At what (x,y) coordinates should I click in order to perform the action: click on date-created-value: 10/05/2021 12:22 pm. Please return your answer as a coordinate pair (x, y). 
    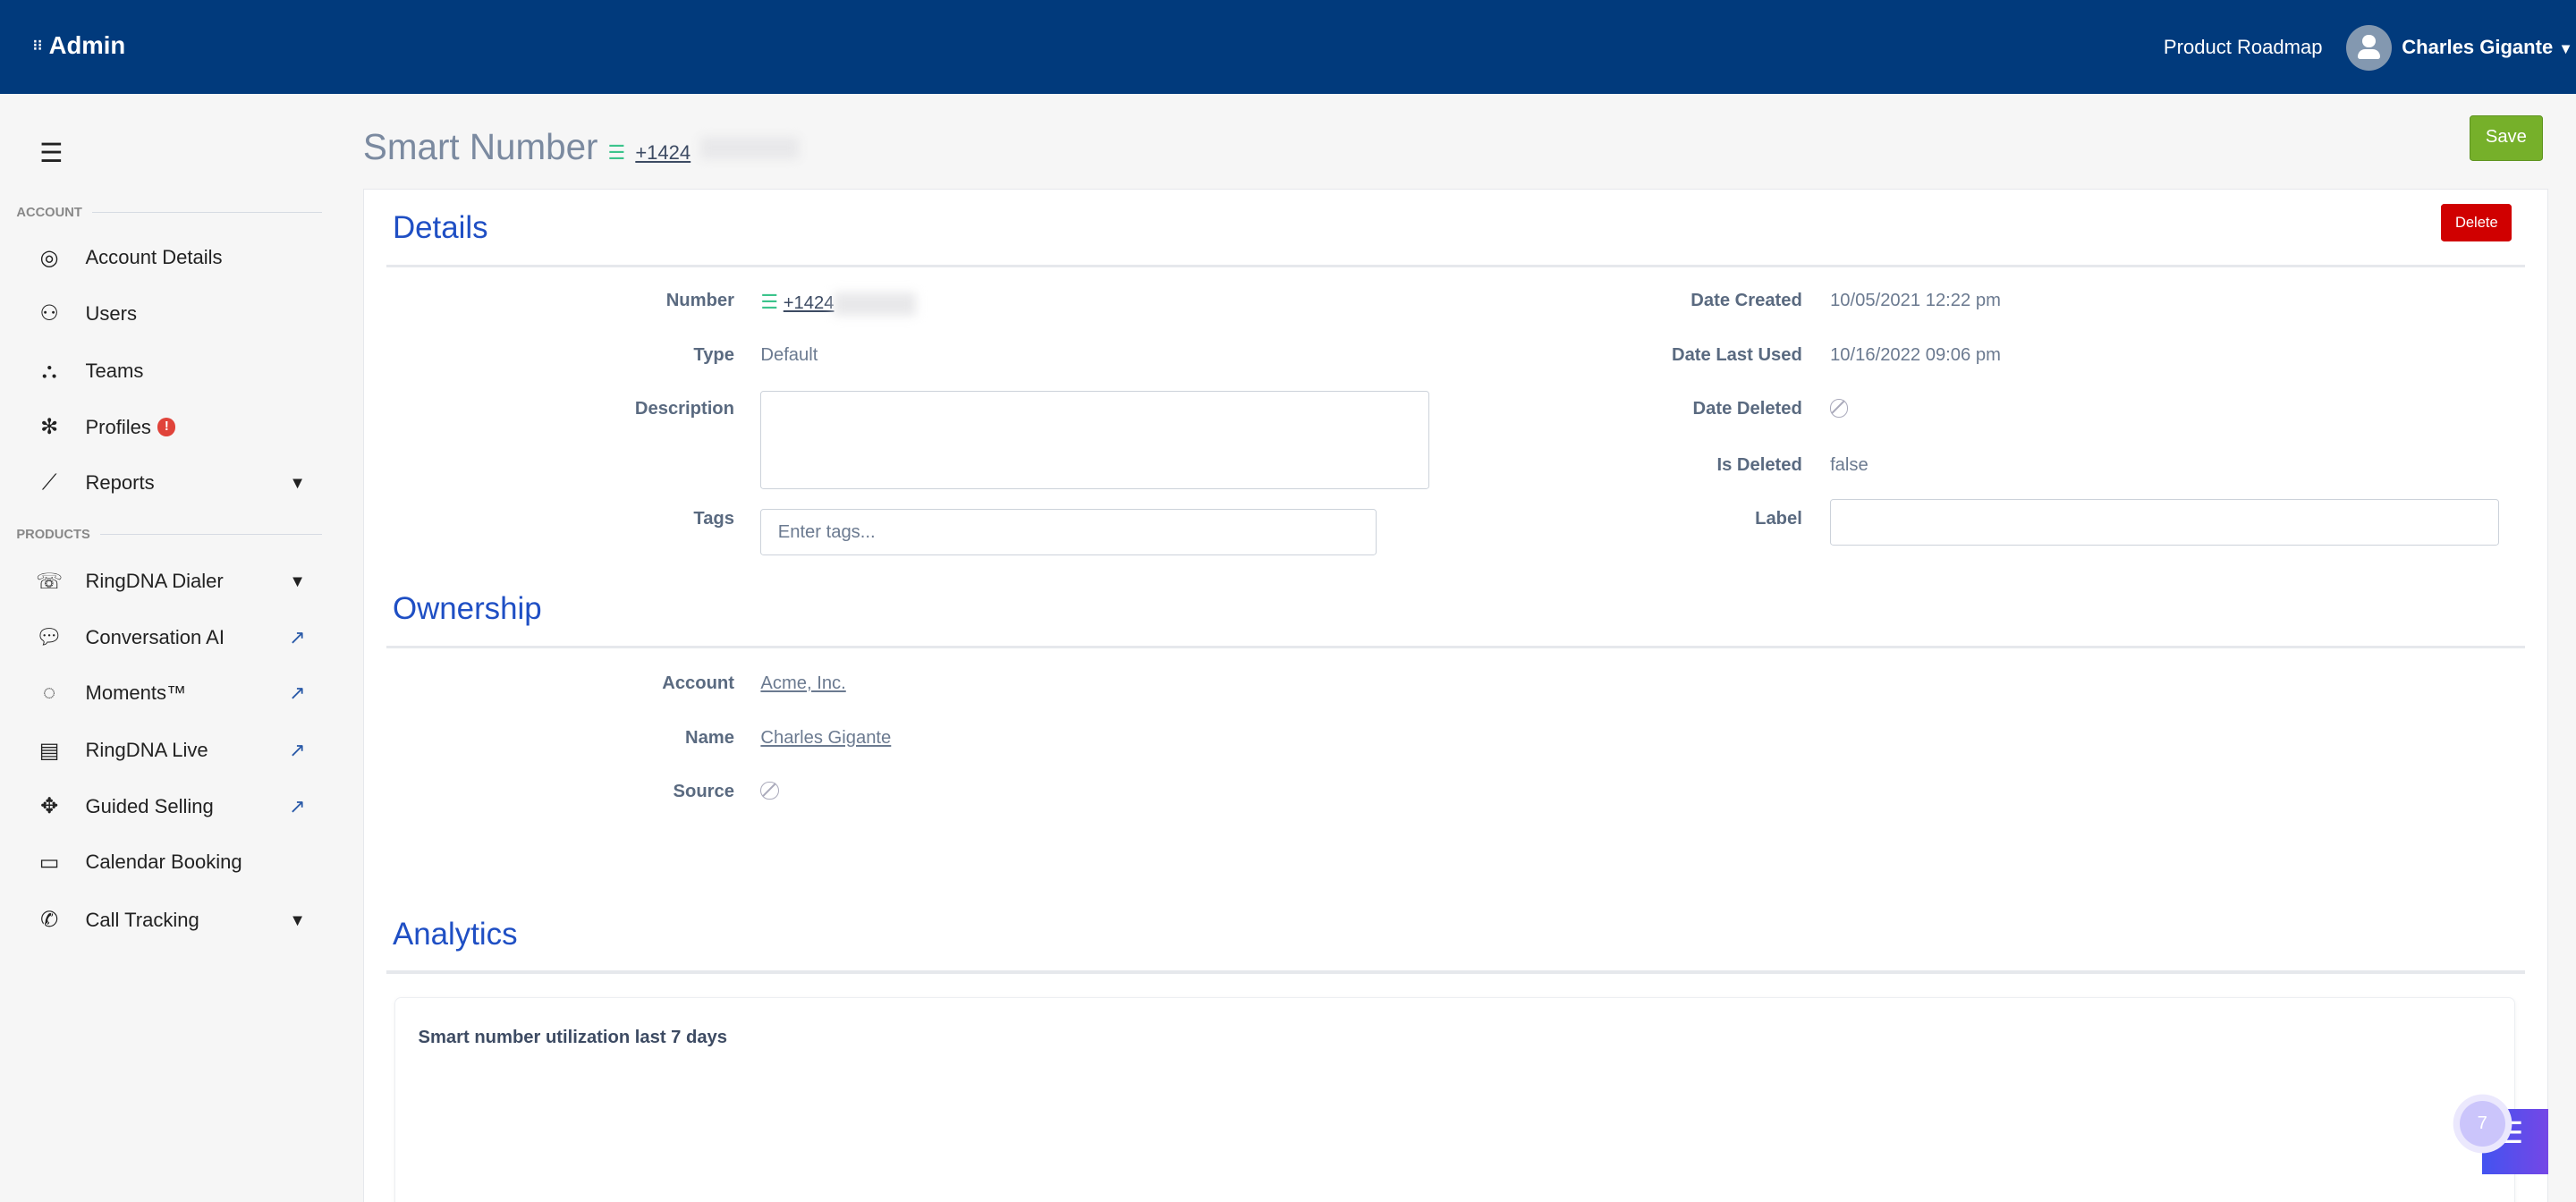
    Looking at the image, I should click on (1915, 301).